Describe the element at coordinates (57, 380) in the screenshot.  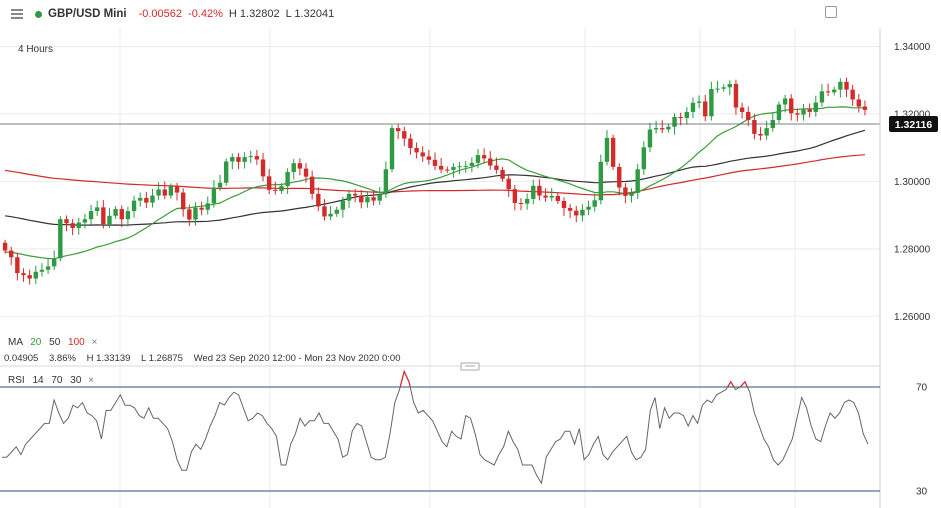
I see `rsi-overbought: 70` at that location.